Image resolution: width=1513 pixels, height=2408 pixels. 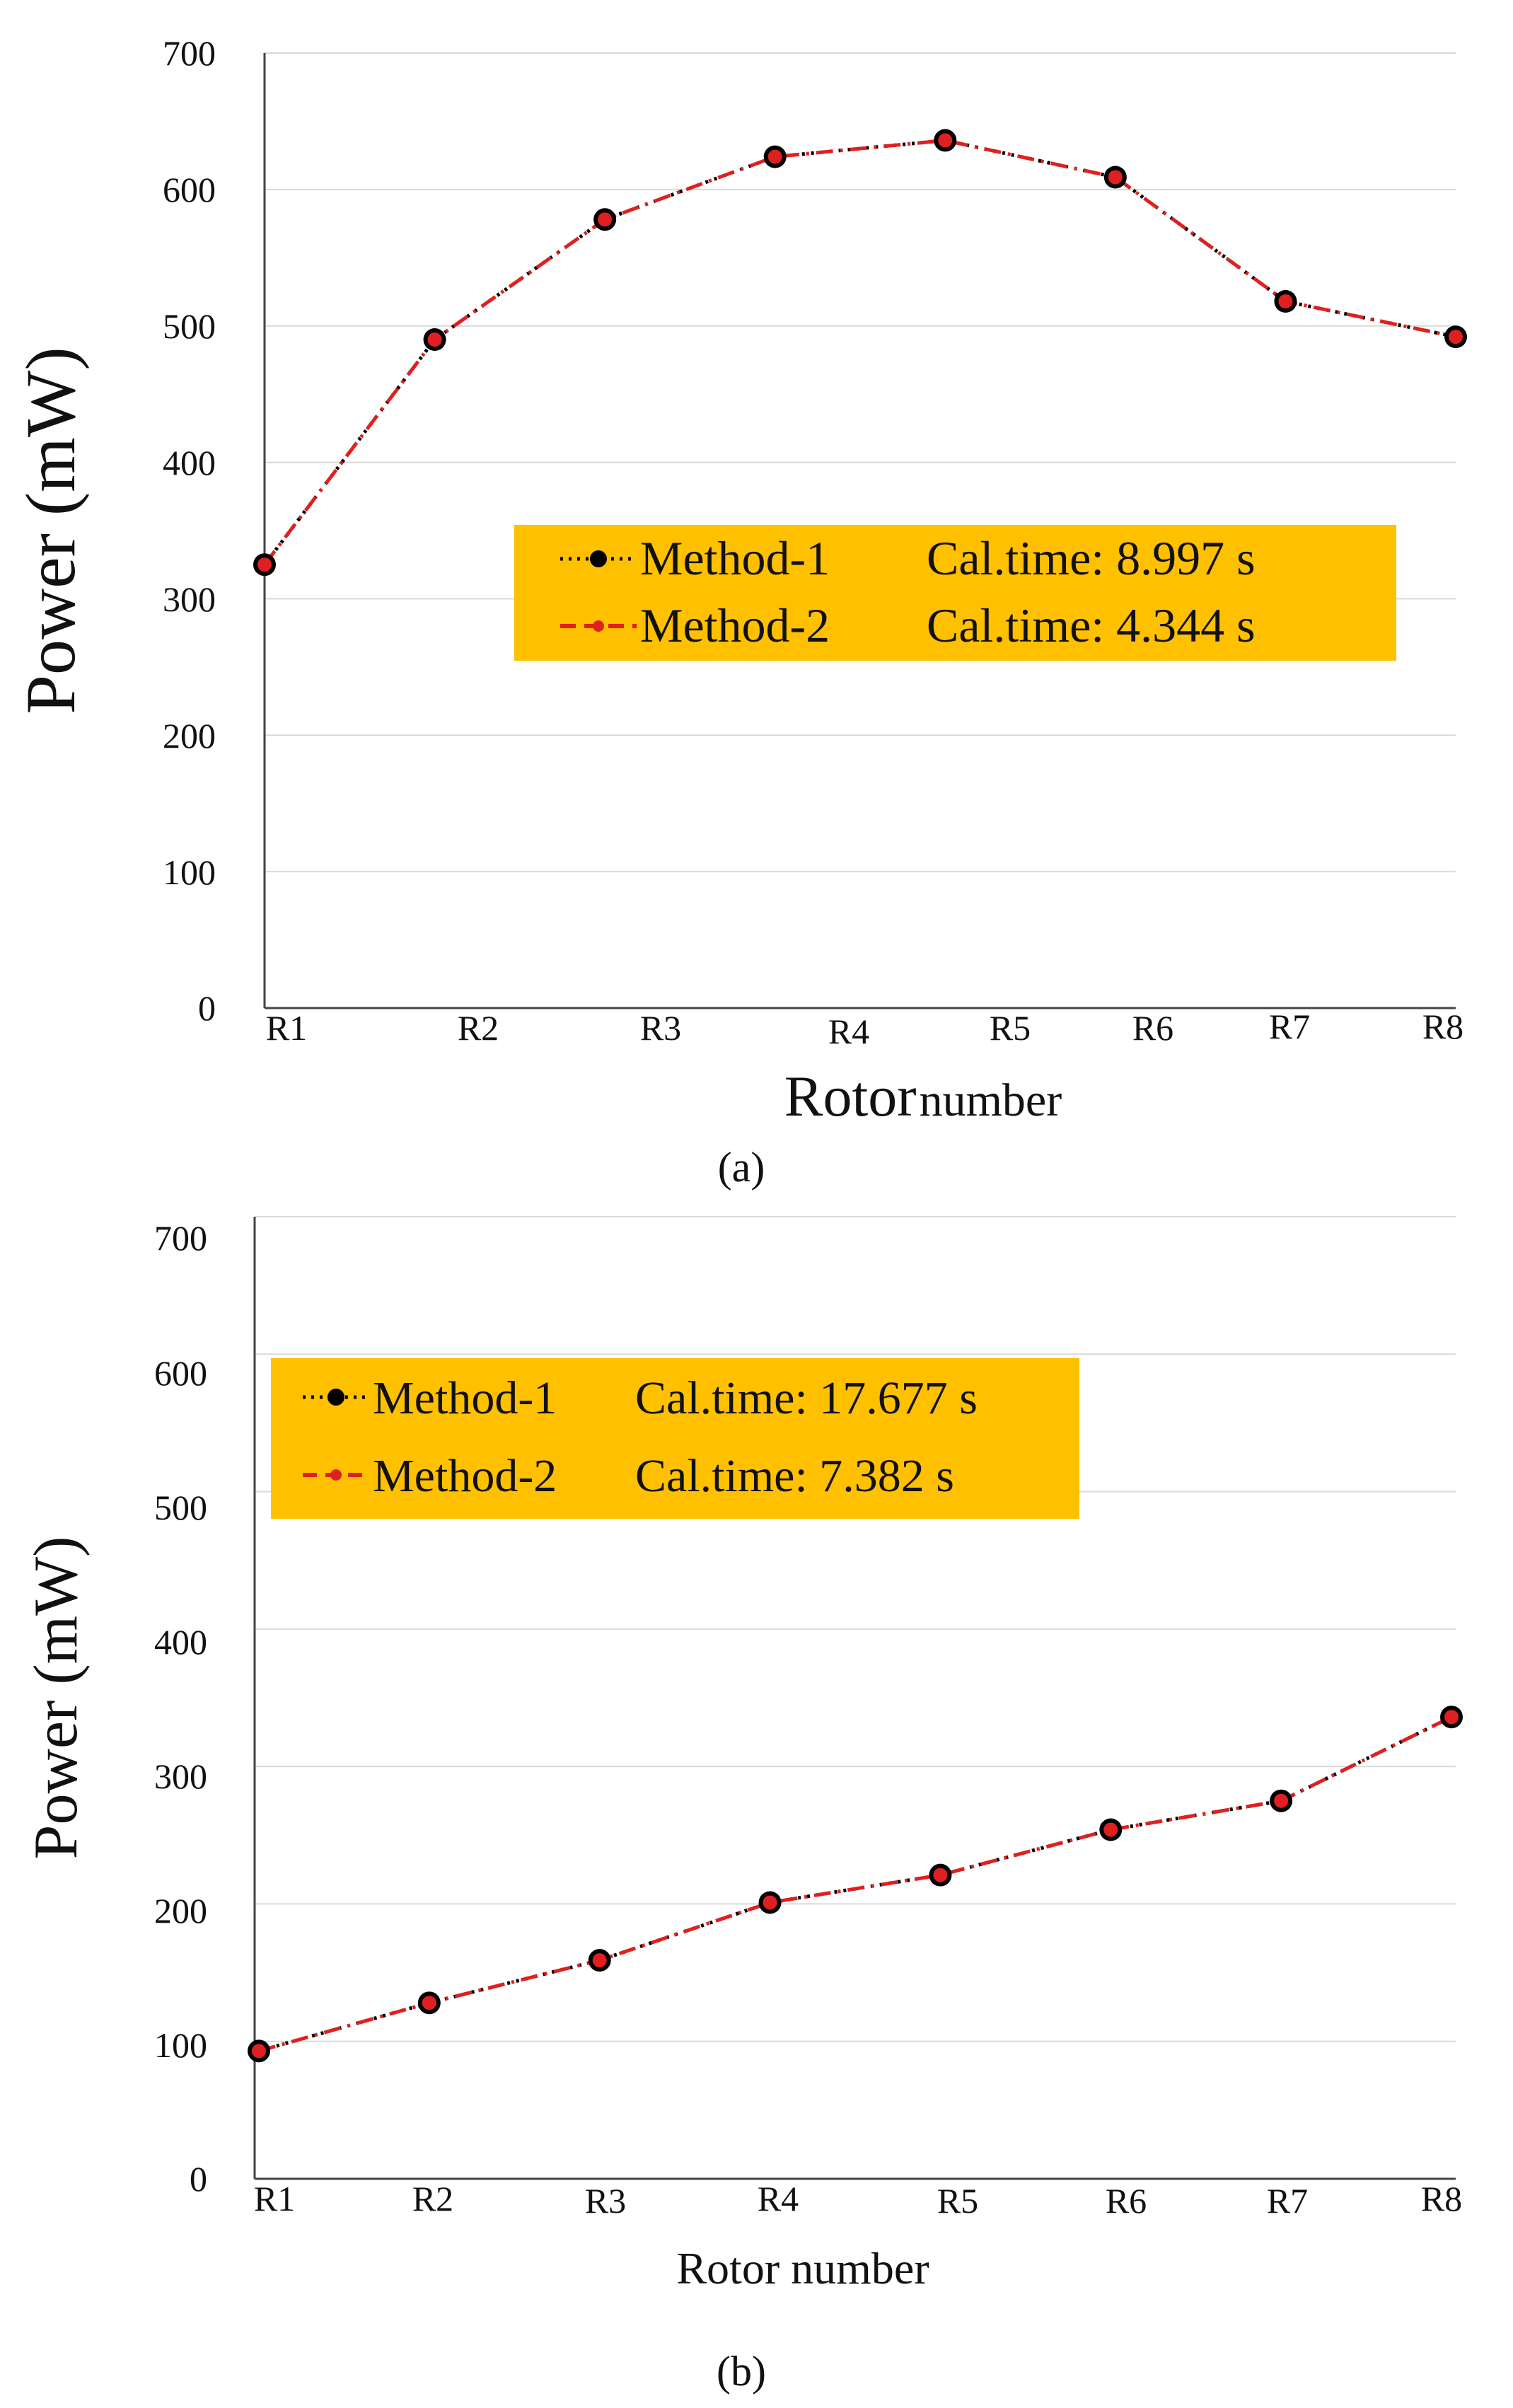 I want to click on y-tick-labels-a: 0 100 200 300 400 500 600 700, so click(x=189, y=530).